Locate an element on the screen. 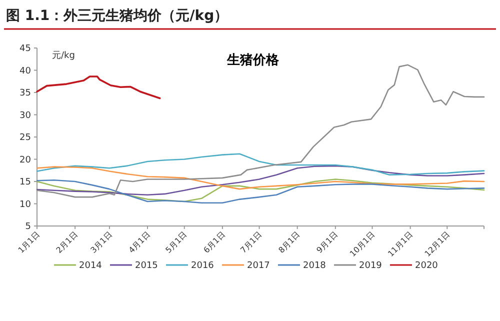  y-tick-label: 30 is located at coordinates (26, 115).